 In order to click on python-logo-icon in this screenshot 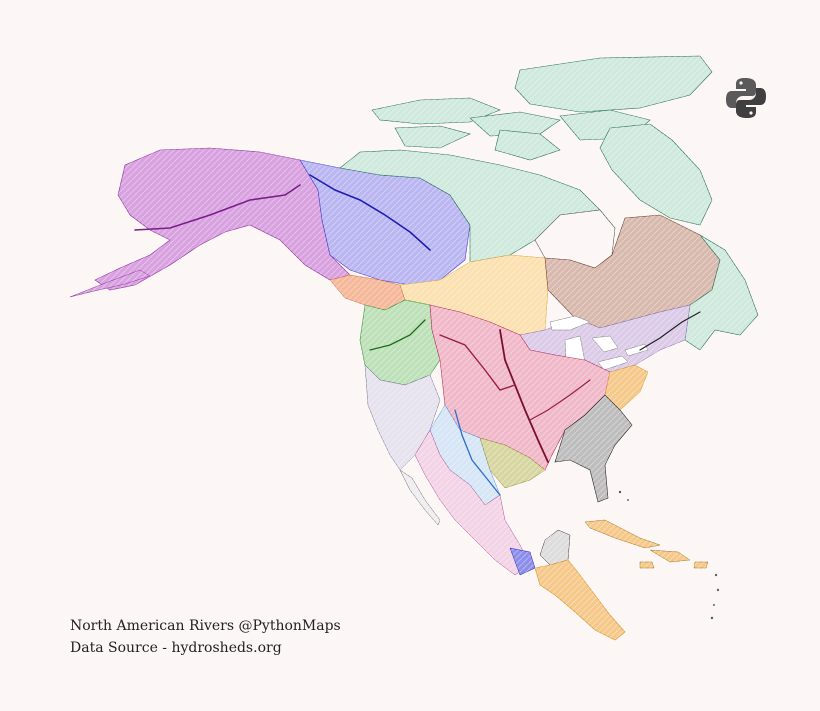, I will do `click(746, 98)`.